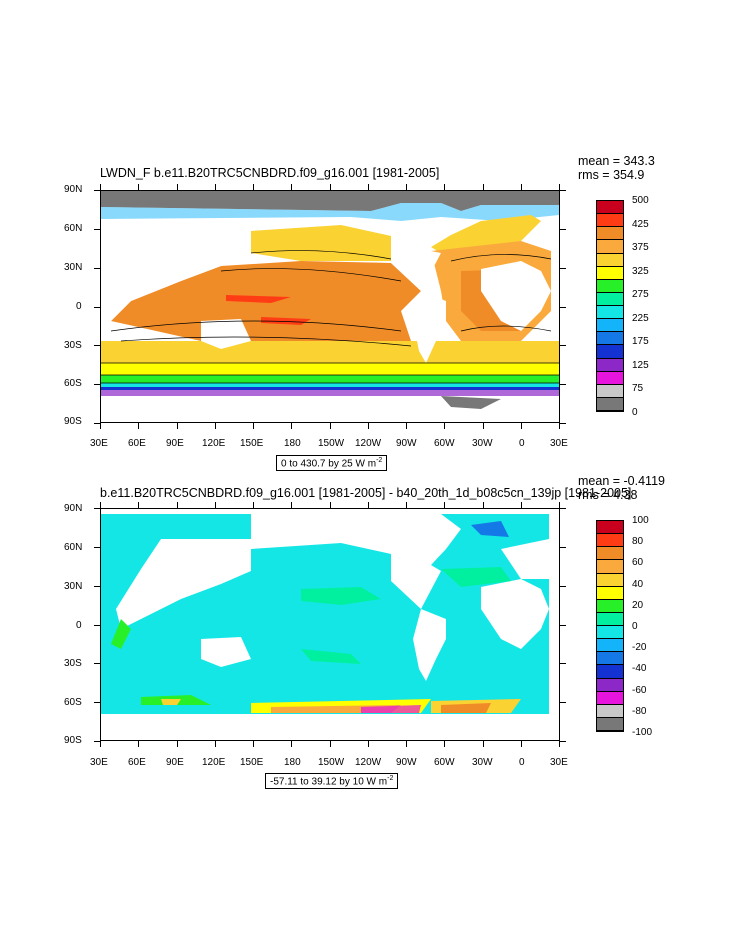 This screenshot has height=945, width=733. Describe the element at coordinates (73, 267) in the screenshot. I see `lat-label: 30N` at that location.